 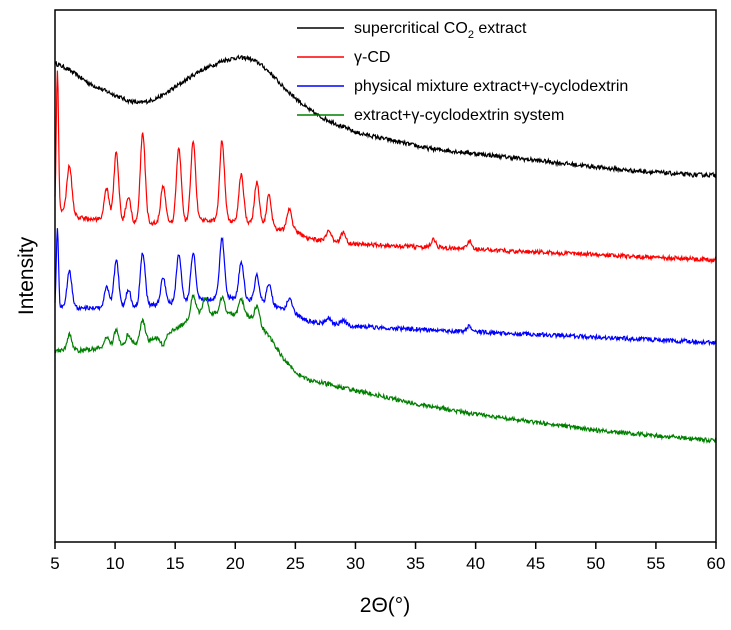 I want to click on x-tick-label: 15, so click(x=175, y=563).